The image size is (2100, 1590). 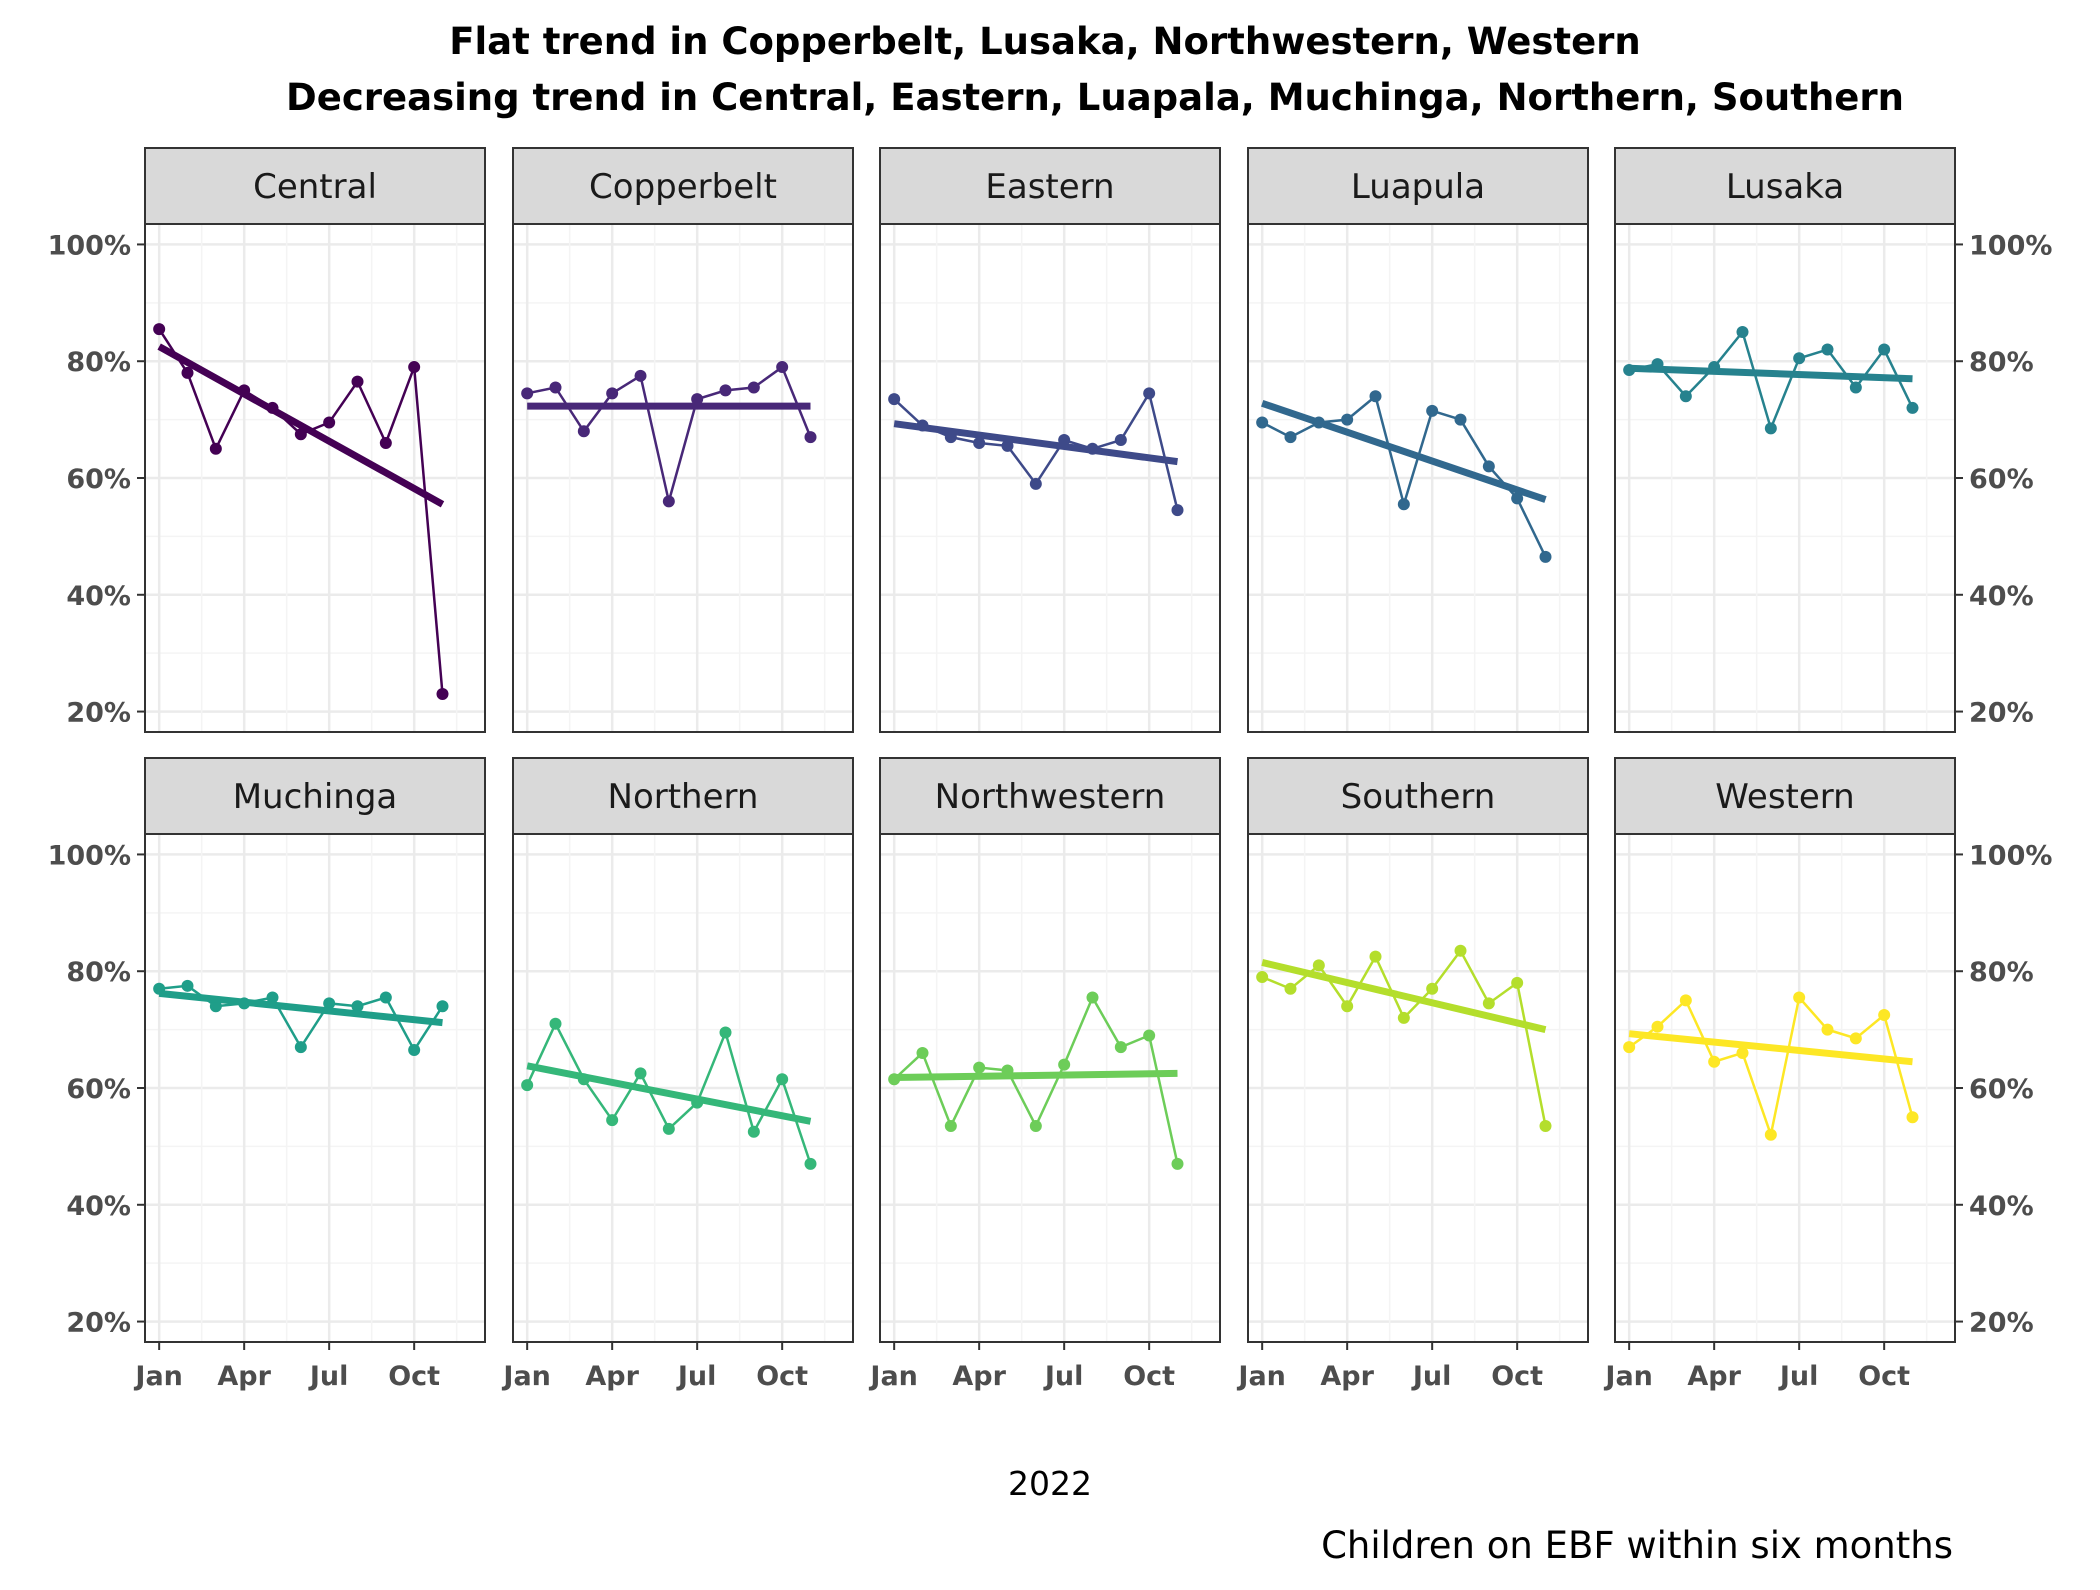 What do you see at coordinates (683, 797) in the screenshot?
I see `facet-strip-label: Northern` at bounding box center [683, 797].